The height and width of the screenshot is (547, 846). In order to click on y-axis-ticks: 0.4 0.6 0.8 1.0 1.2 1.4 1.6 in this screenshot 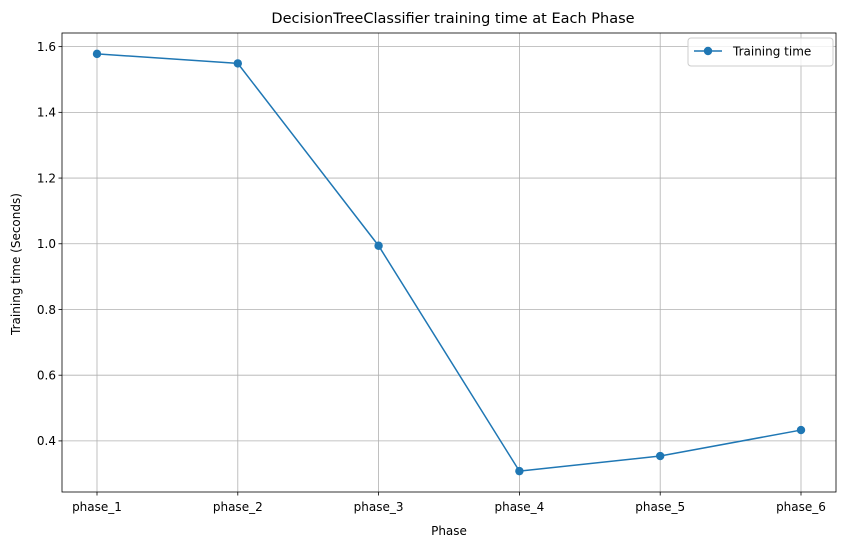, I will do `click(49, 244)`.